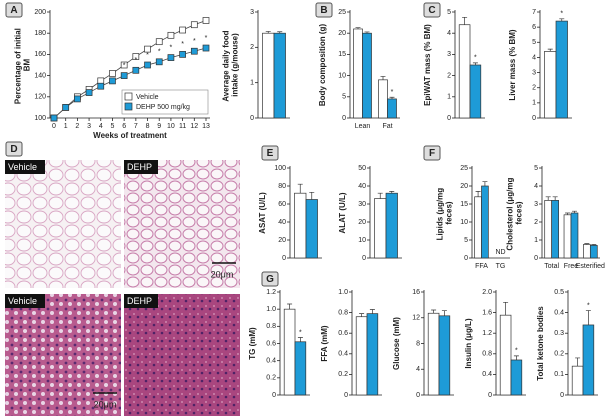 The width and height of the screenshot is (608, 419). What do you see at coordinates (206, 126) in the screenshot?
I see `x-tick-label: 13` at bounding box center [206, 126].